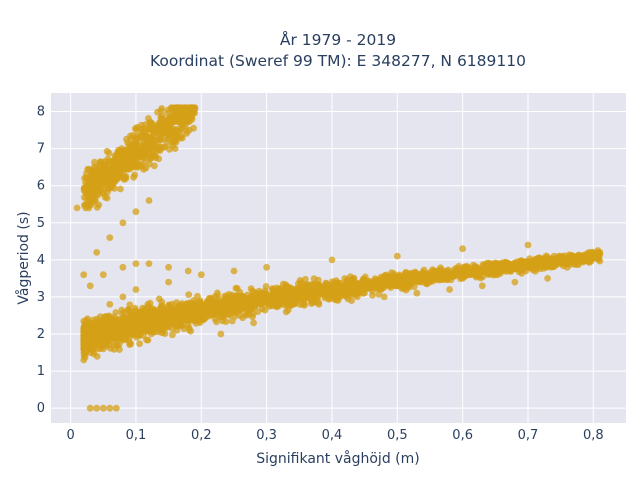  Describe the element at coordinates (41, 186) in the screenshot. I see `y-tick-label: 6` at that location.